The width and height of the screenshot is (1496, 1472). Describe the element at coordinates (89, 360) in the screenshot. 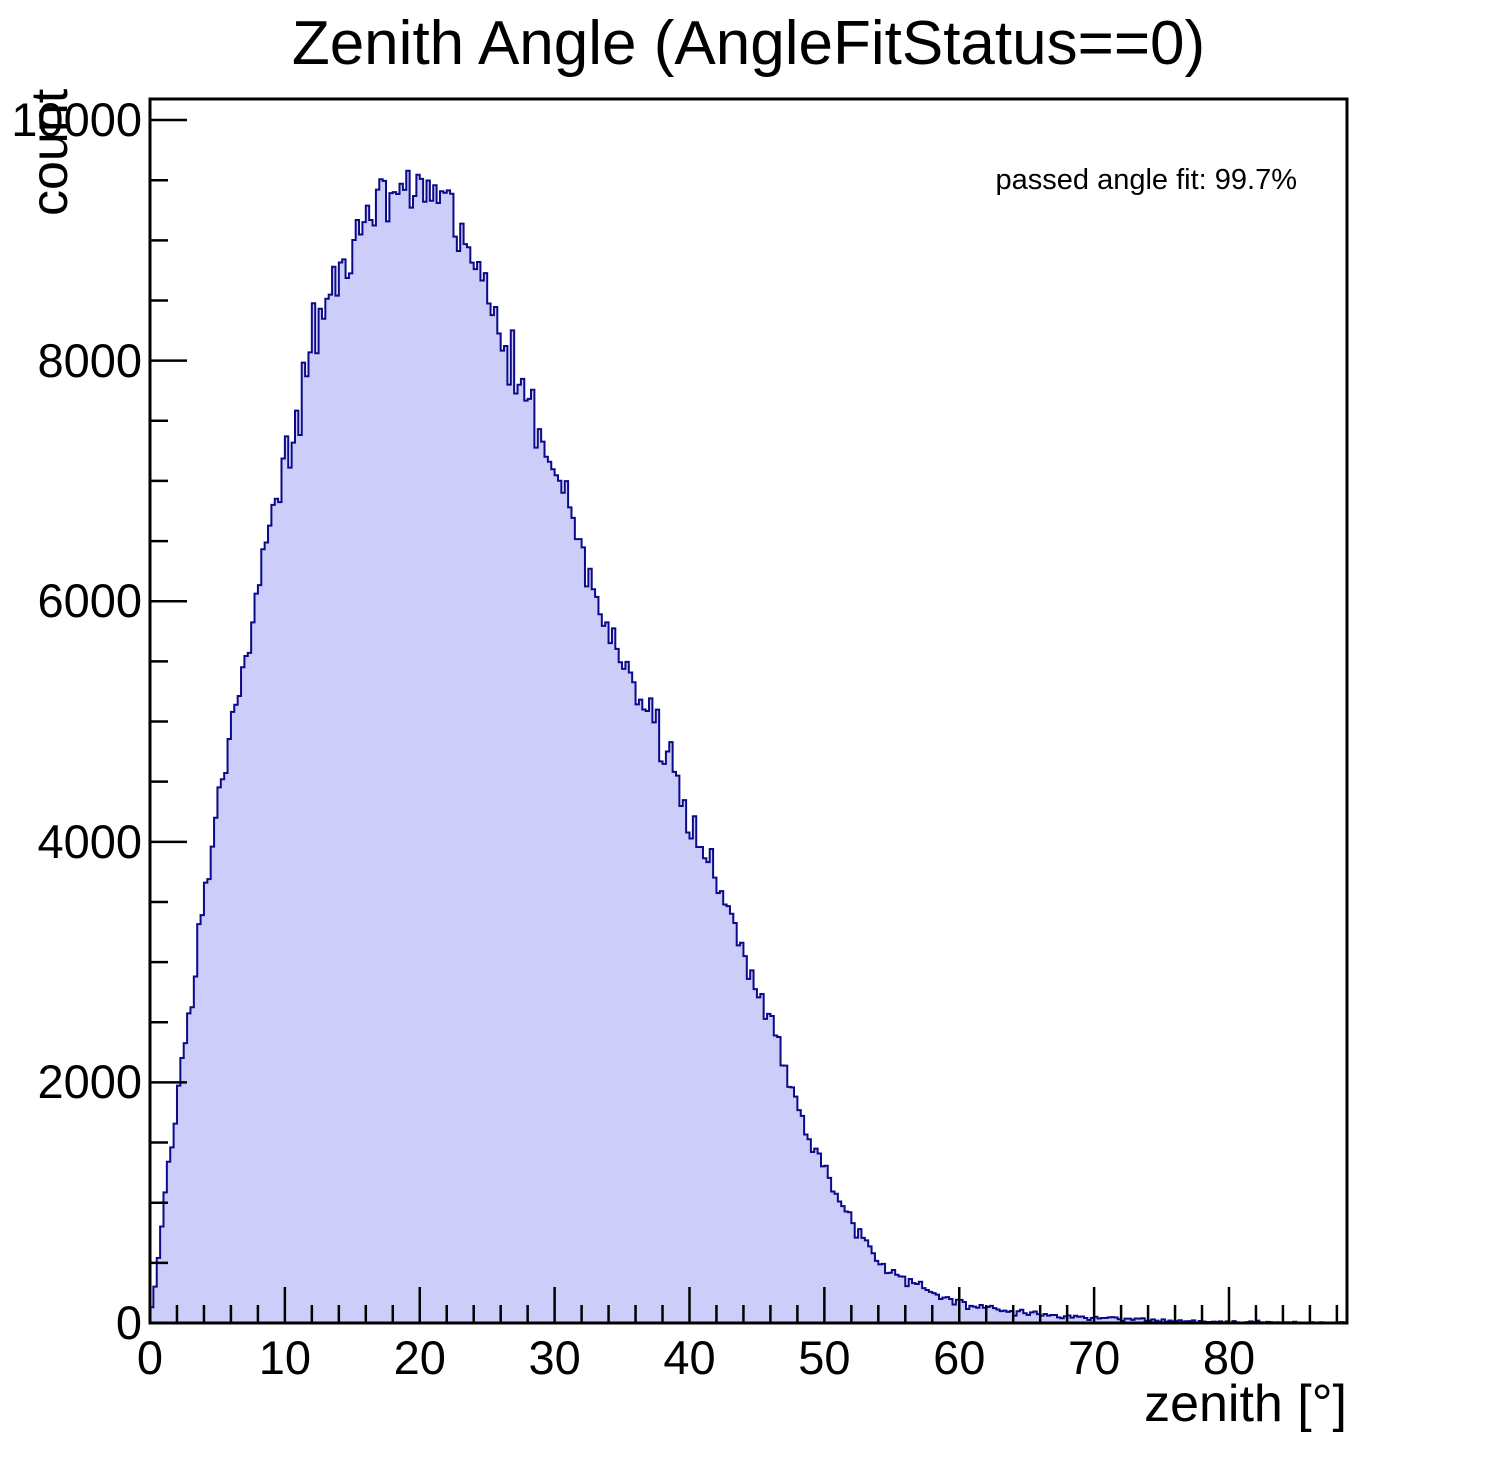

I see `y-tick-label: 8000` at that location.